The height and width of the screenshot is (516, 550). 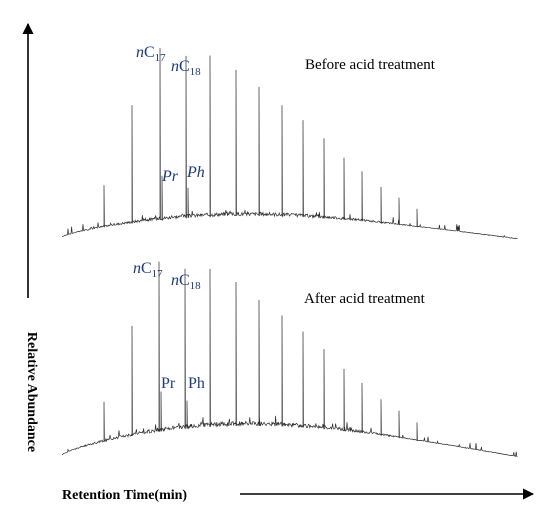 What do you see at coordinates (170, 176) in the screenshot?
I see `peak-label-pr-before: Pr` at bounding box center [170, 176].